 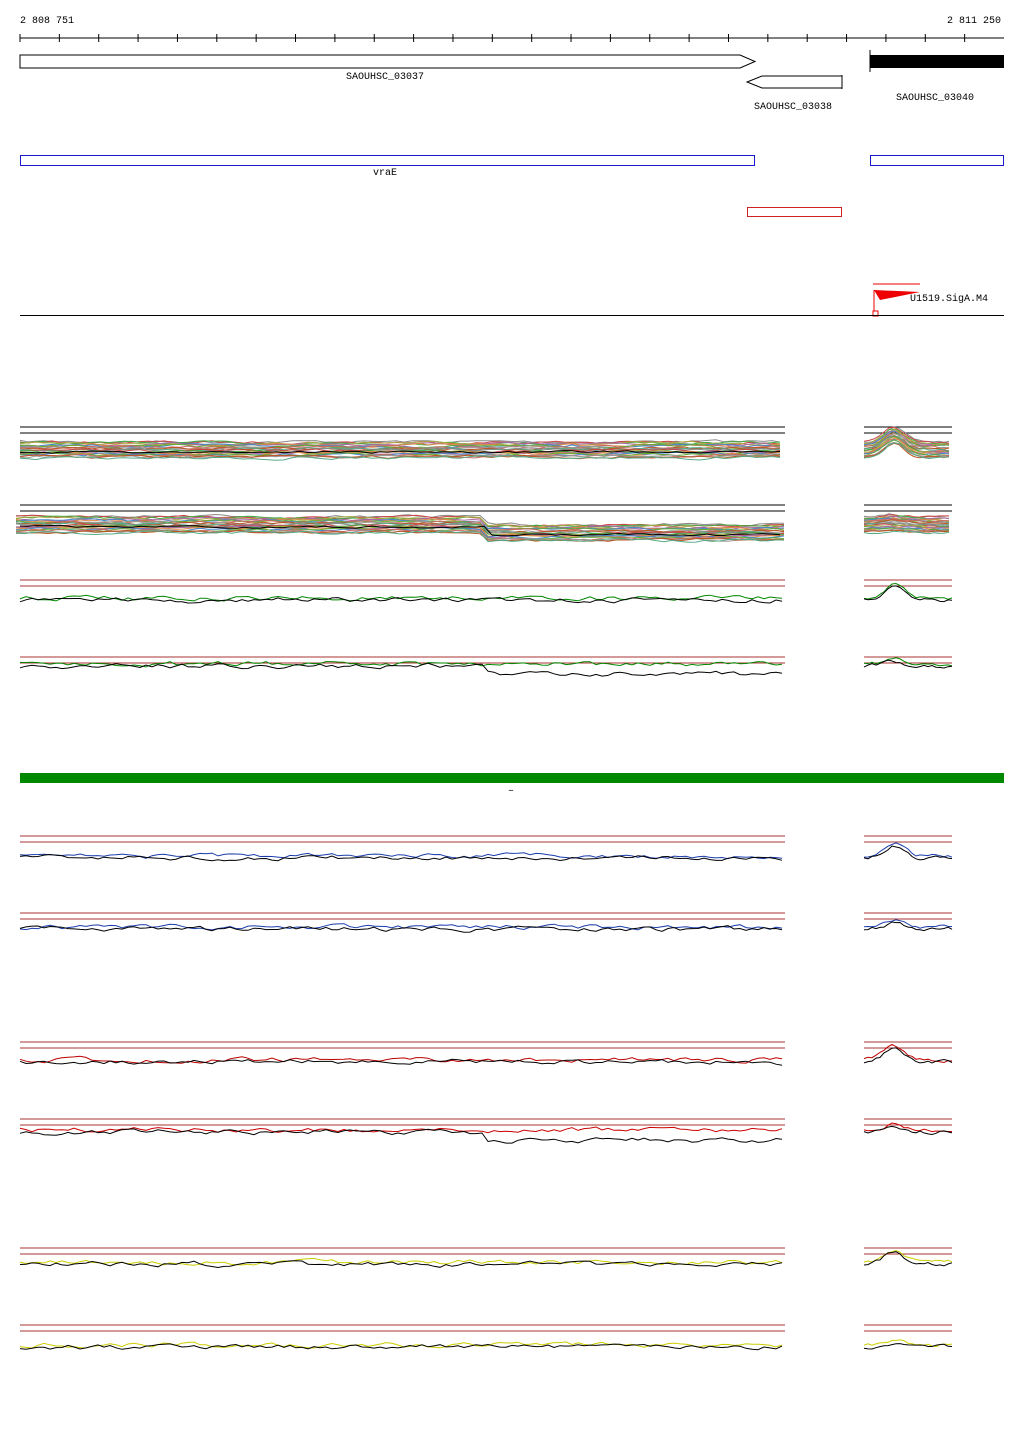 What do you see at coordinates (385, 173) in the screenshot?
I see `operon-label: vraE` at bounding box center [385, 173].